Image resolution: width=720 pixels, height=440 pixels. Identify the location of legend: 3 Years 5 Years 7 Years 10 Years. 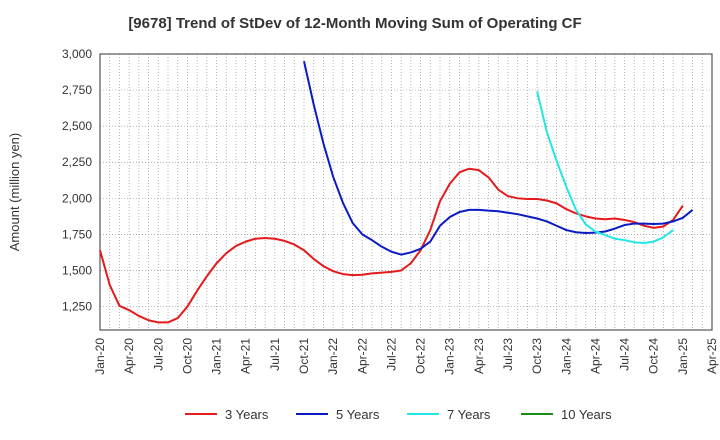
(398, 414).